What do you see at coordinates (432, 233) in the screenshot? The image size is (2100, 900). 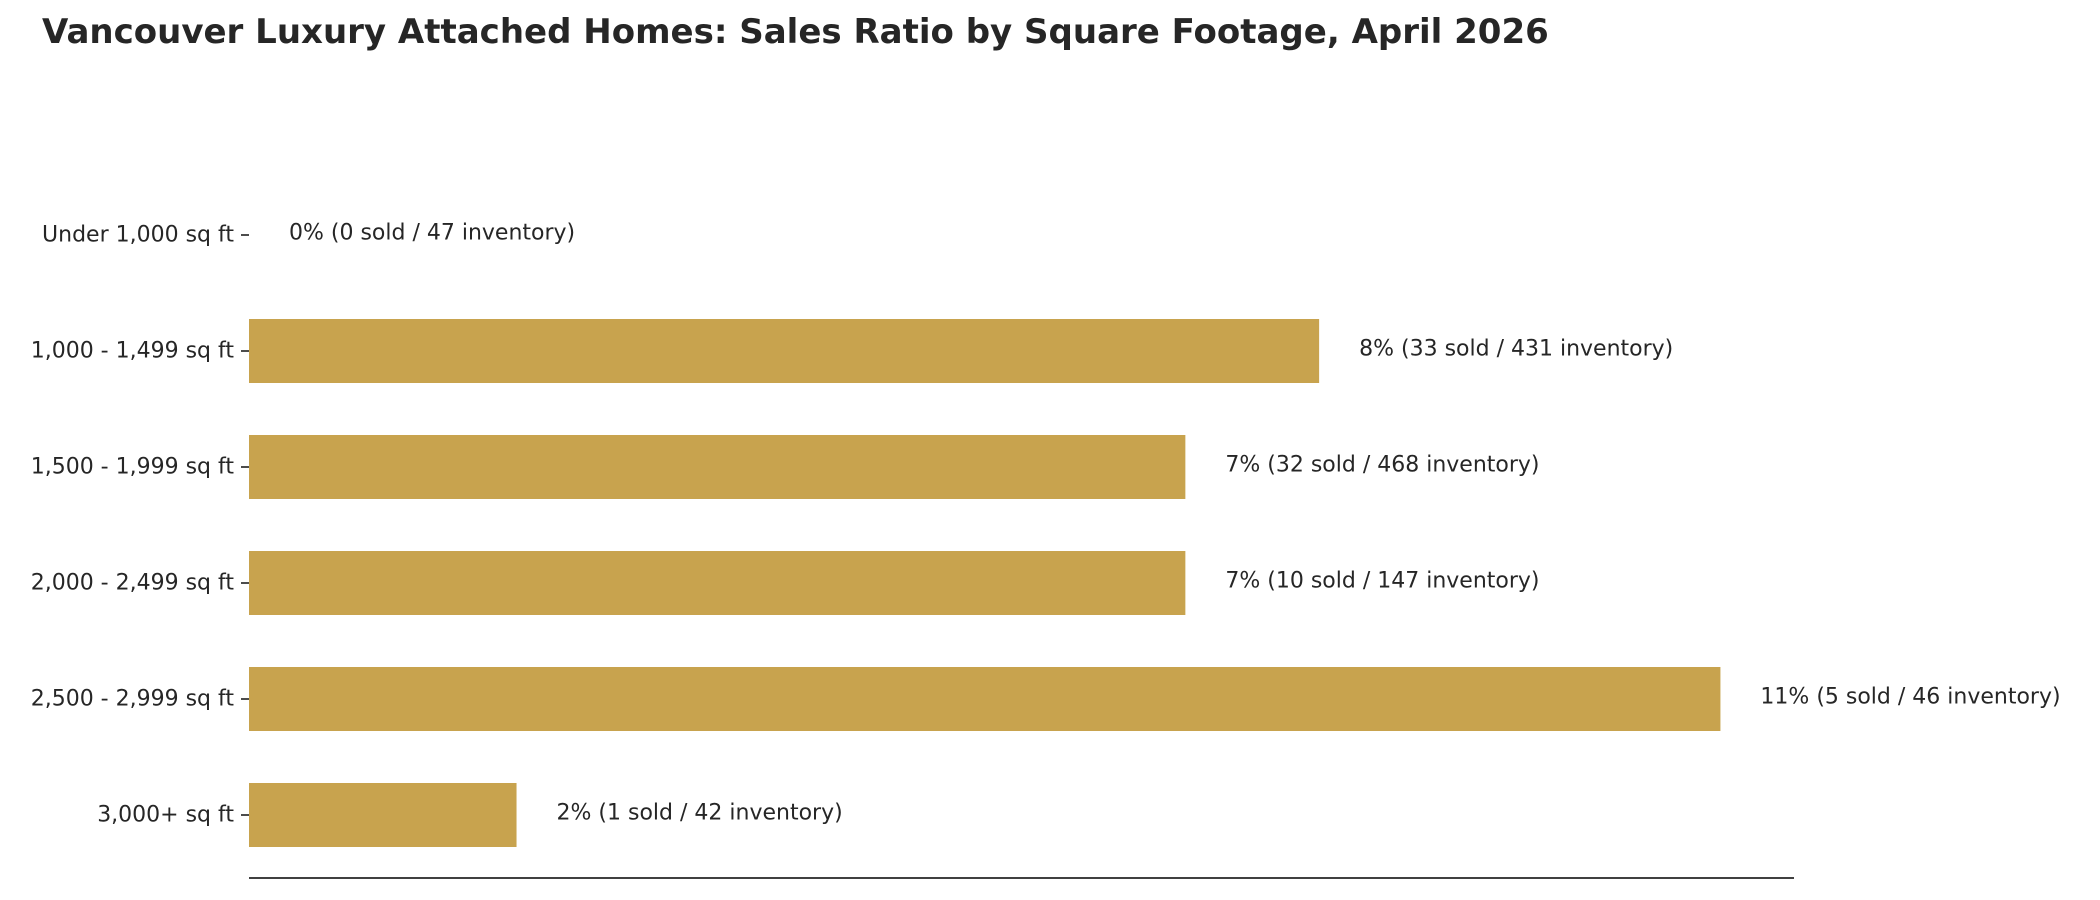 I see `bar-value-label: 0% (0 sold / 47 inventory)` at bounding box center [432, 233].